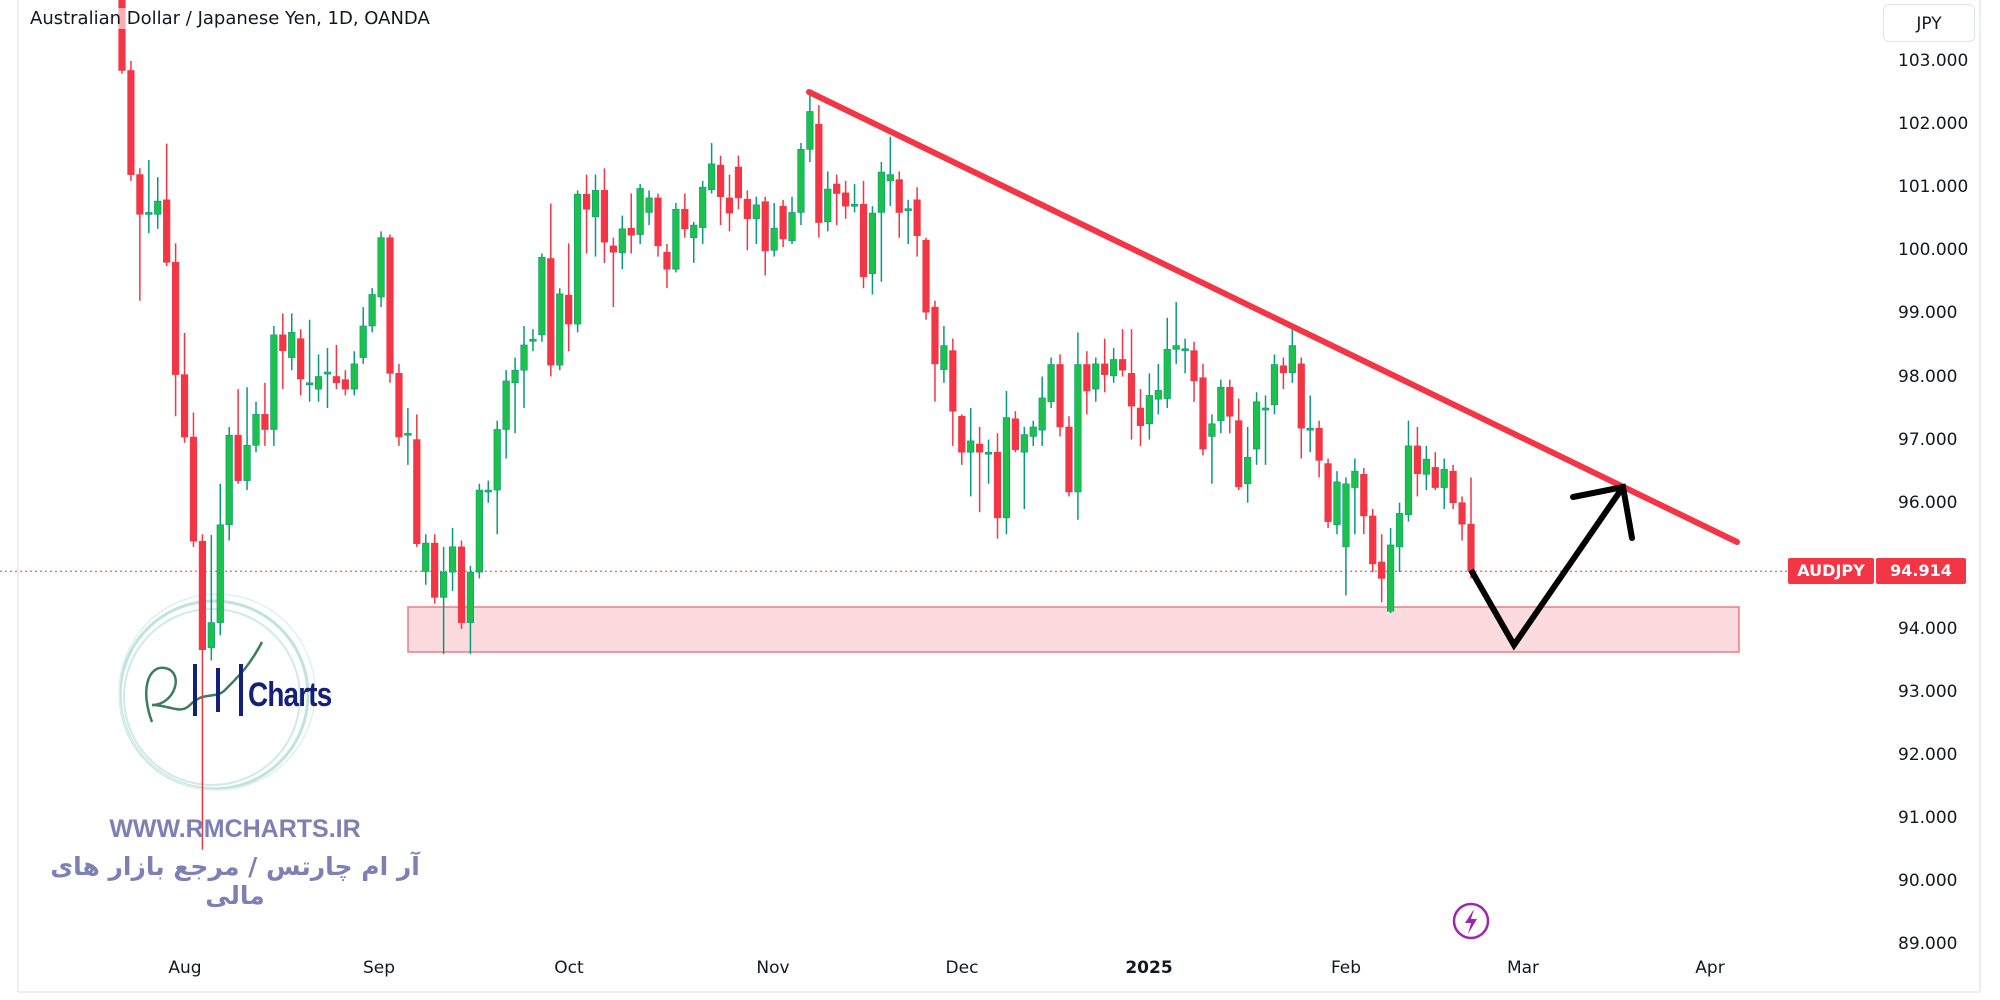  I want to click on projection-arrow, so click(1547, 568).